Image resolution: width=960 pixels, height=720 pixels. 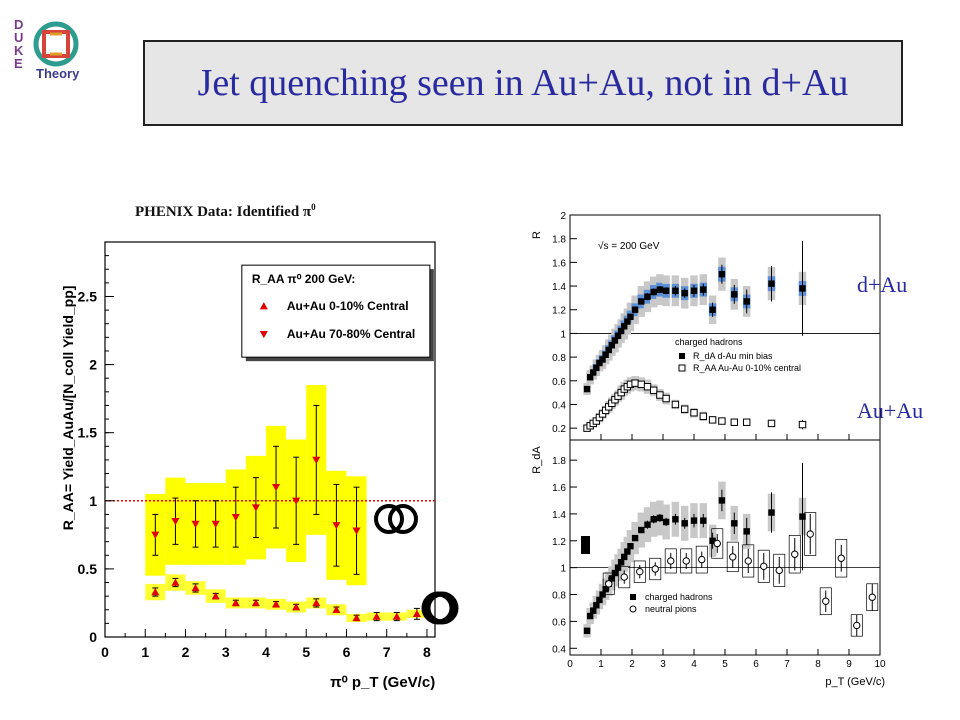 I want to click on y-tick-label: 1.2, so click(x=559, y=311).